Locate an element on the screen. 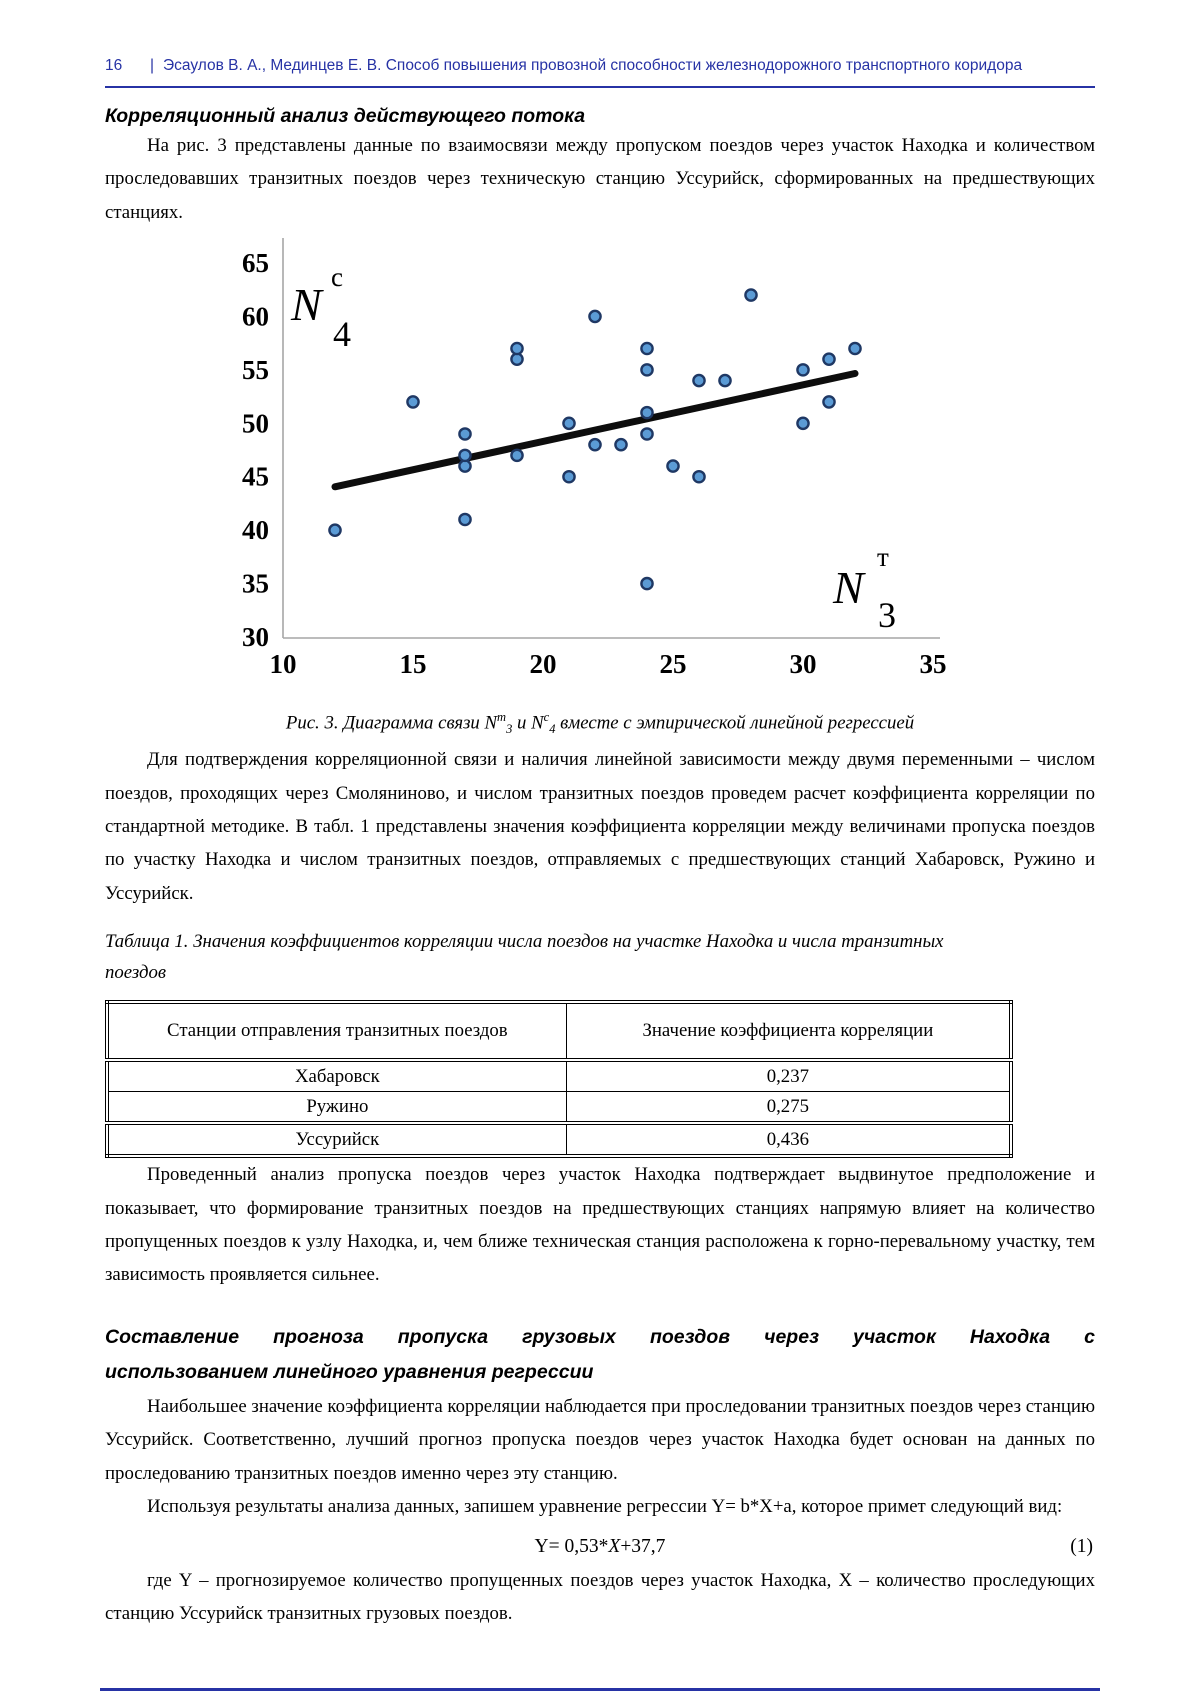 Image resolution: width=1200 pixels, height=1697 pixels. coefficient-value: 0,237 is located at coordinates (788, 1076).